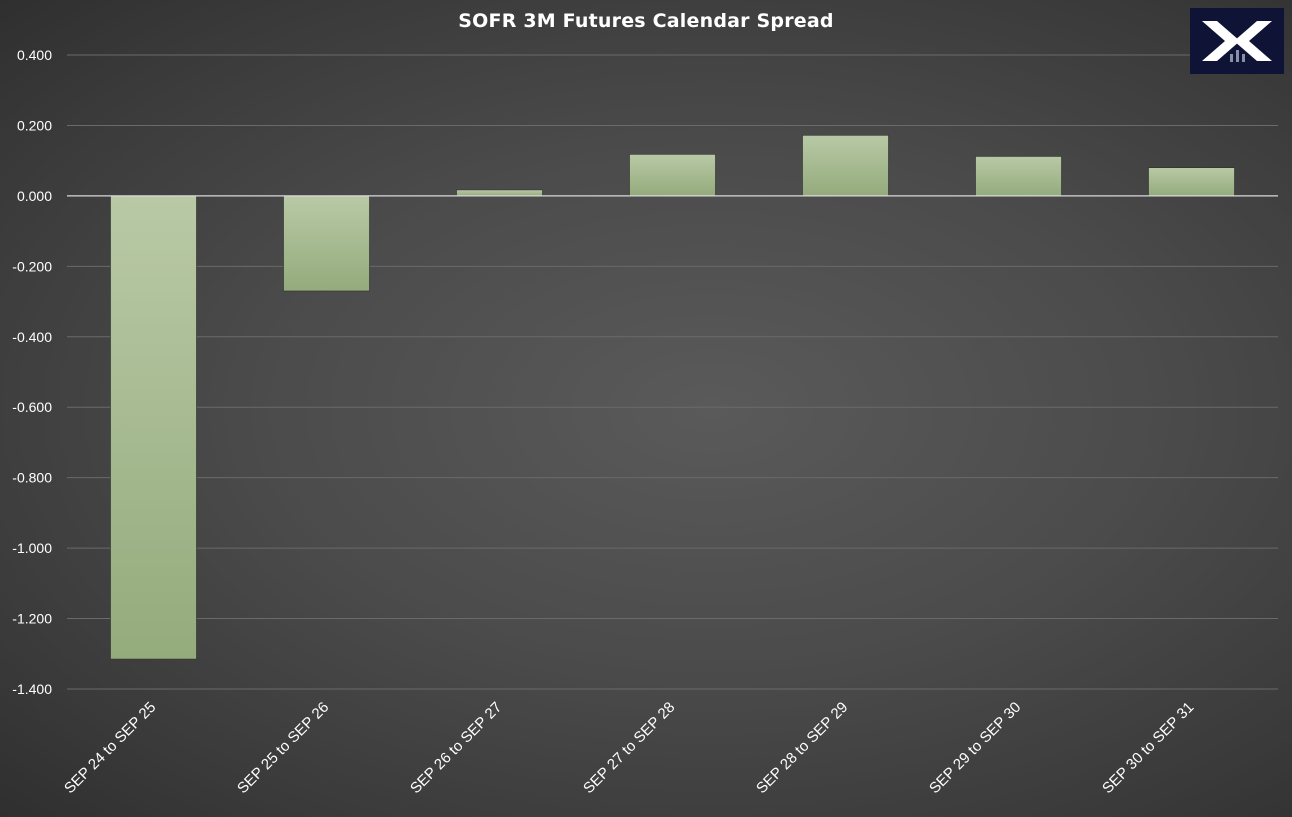  Describe the element at coordinates (1148, 748) in the screenshot. I see `x-tick-label: SEP 30 to SEP 31` at that location.